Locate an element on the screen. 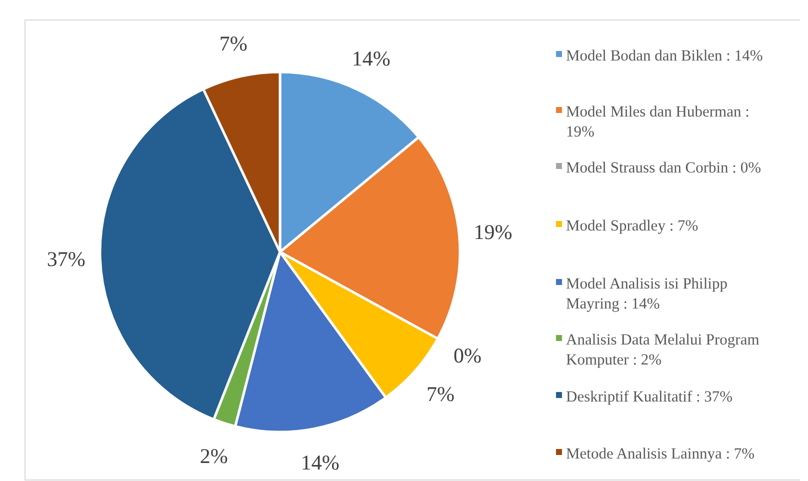 The image size is (808, 481). legend-label: Analisis Data Melalui Program Komputer : 2% is located at coordinates (663, 349).